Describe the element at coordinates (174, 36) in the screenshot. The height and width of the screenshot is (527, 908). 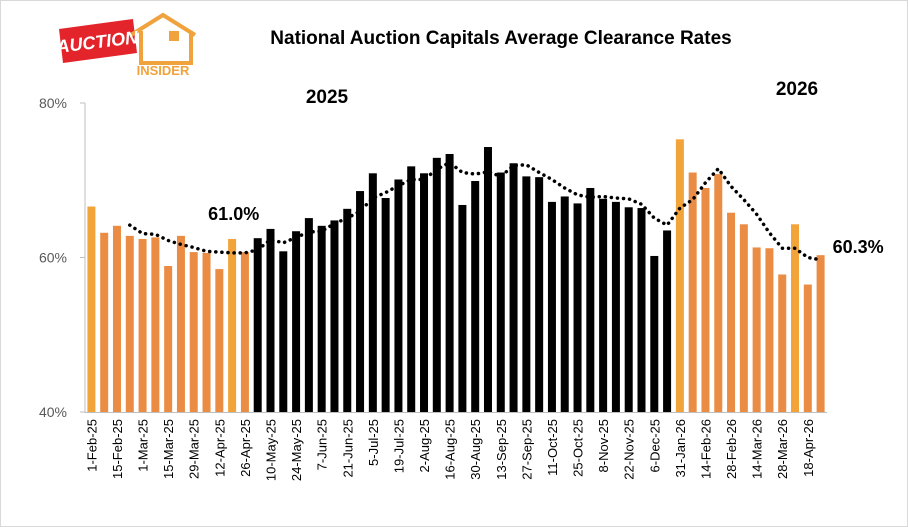
I see `logo-window` at that location.